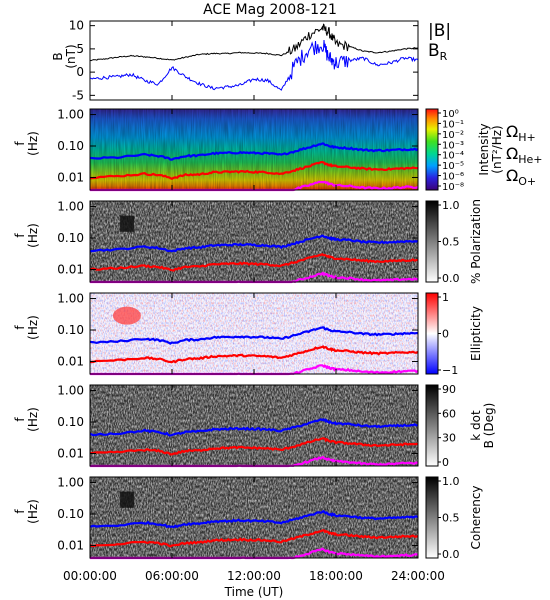  Describe the element at coordinates (439, 31) in the screenshot. I see `legend-label: |B|` at that location.